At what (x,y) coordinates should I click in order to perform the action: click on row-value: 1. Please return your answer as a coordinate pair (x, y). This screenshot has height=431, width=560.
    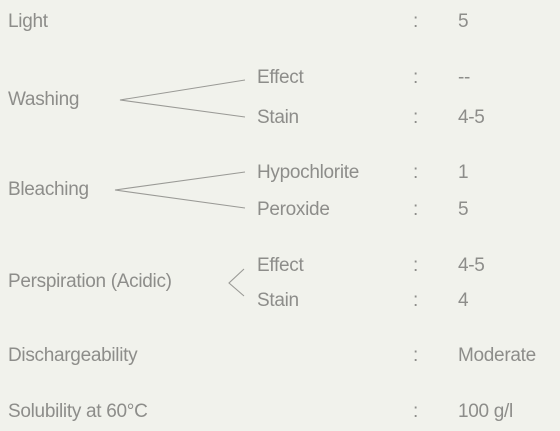
    Looking at the image, I should click on (463, 172).